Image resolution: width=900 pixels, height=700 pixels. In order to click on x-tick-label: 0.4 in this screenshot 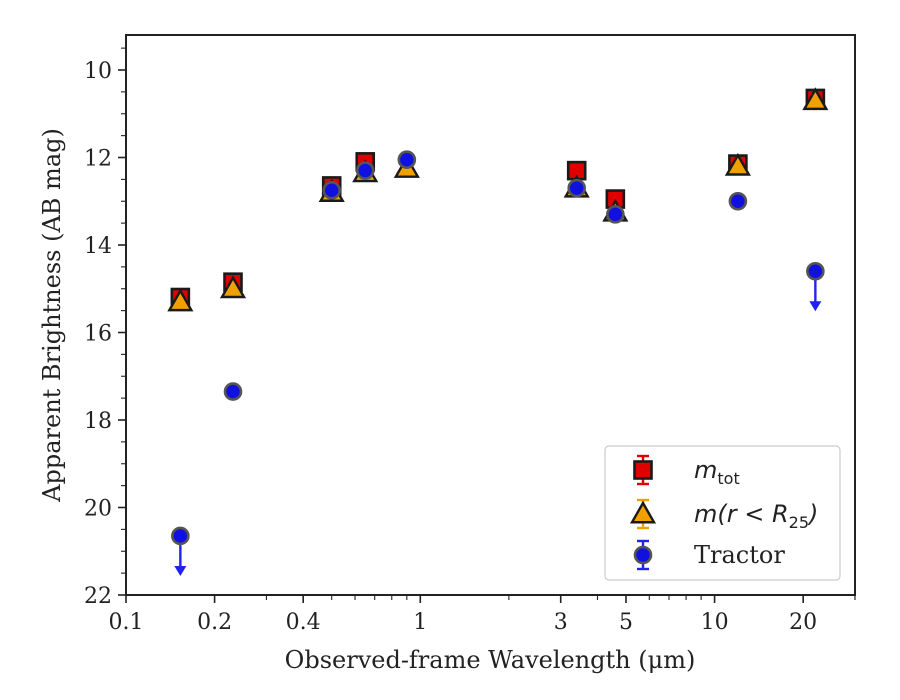, I will do `click(303, 622)`.